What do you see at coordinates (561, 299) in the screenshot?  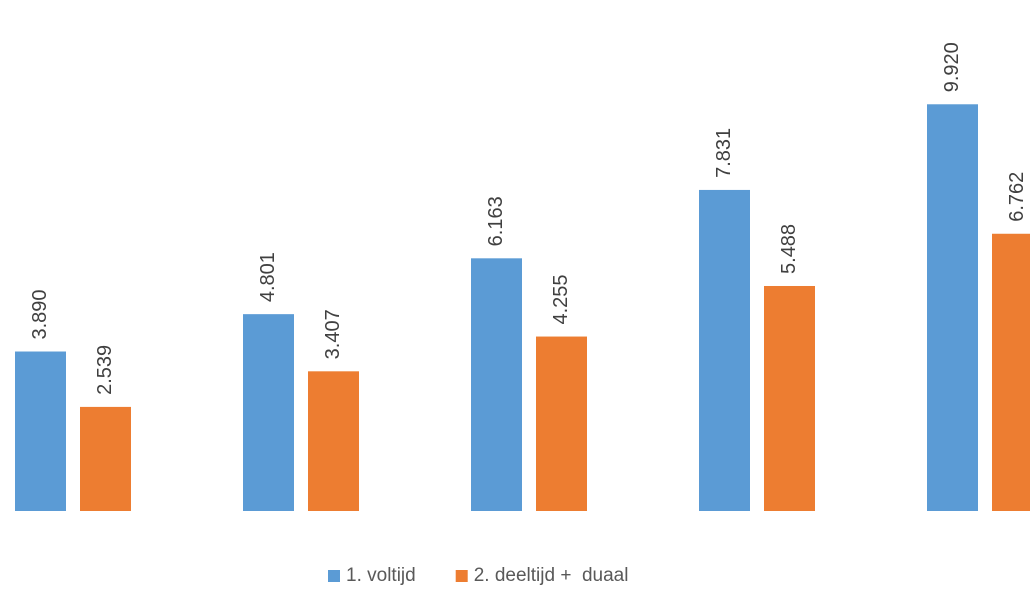 I see `data-label: 4.255` at bounding box center [561, 299].